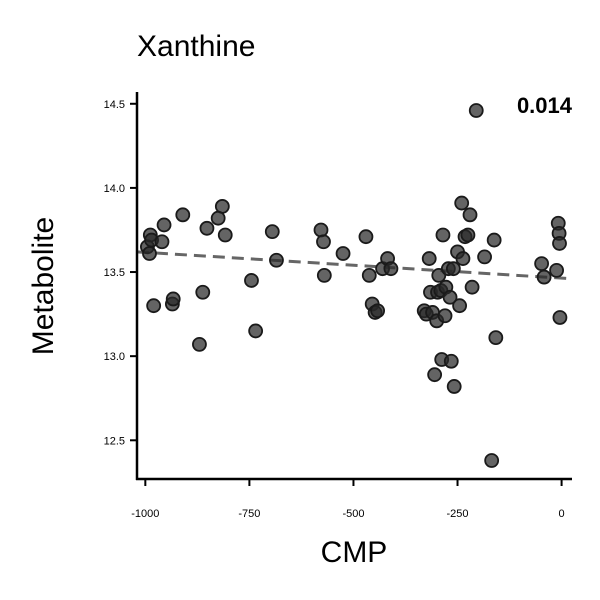 This screenshot has height=600, width=600. Describe the element at coordinates (114, 189) in the screenshot. I see `y-tick-label: 14.0` at that location.